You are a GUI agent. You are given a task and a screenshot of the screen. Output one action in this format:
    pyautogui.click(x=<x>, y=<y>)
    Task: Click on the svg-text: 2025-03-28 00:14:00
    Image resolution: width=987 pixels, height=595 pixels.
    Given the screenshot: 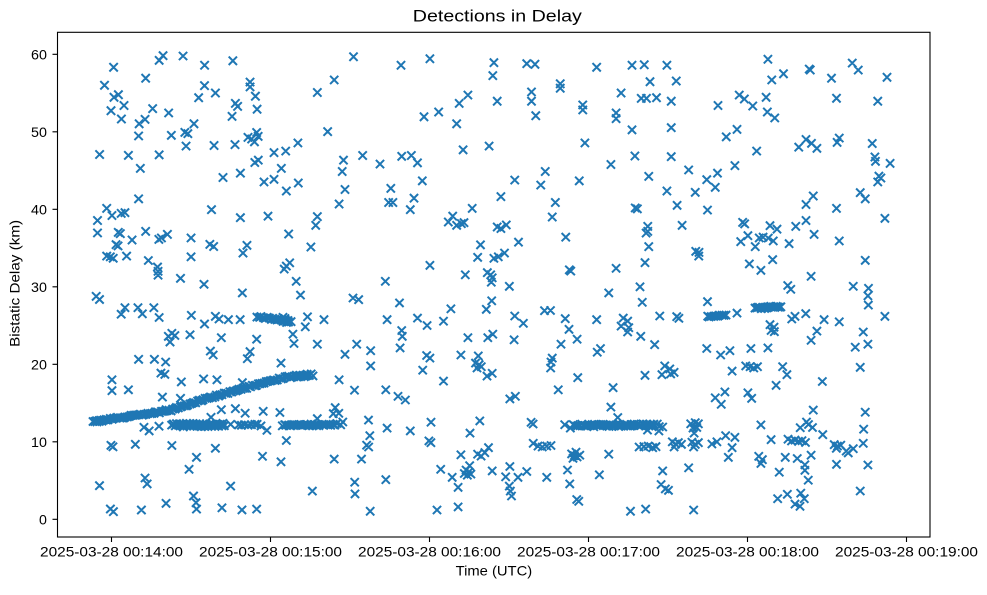 What is the action you would take?
    pyautogui.click(x=111, y=551)
    